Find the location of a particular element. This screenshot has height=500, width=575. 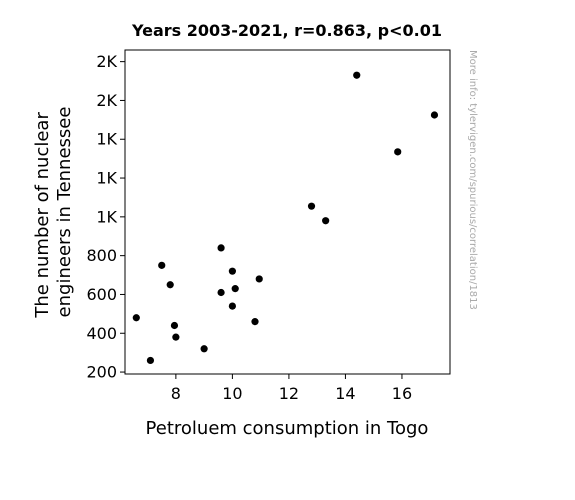

y-tick-label: 400 is located at coordinates (101, 333).